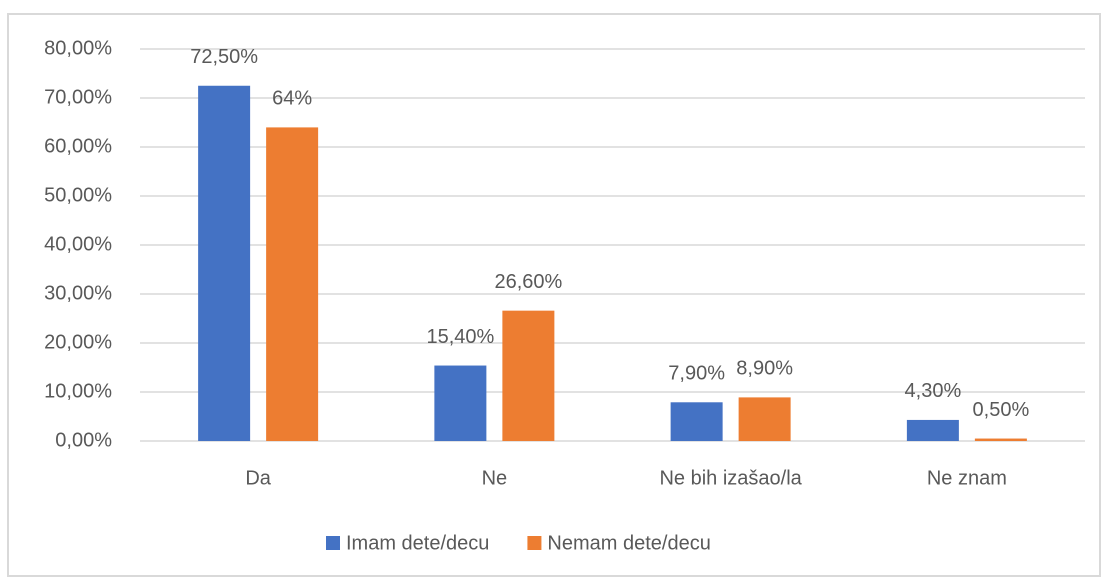 The height and width of the screenshot is (580, 1108). What do you see at coordinates (764, 369) in the screenshot?
I see `data-label: 8,90%` at bounding box center [764, 369].